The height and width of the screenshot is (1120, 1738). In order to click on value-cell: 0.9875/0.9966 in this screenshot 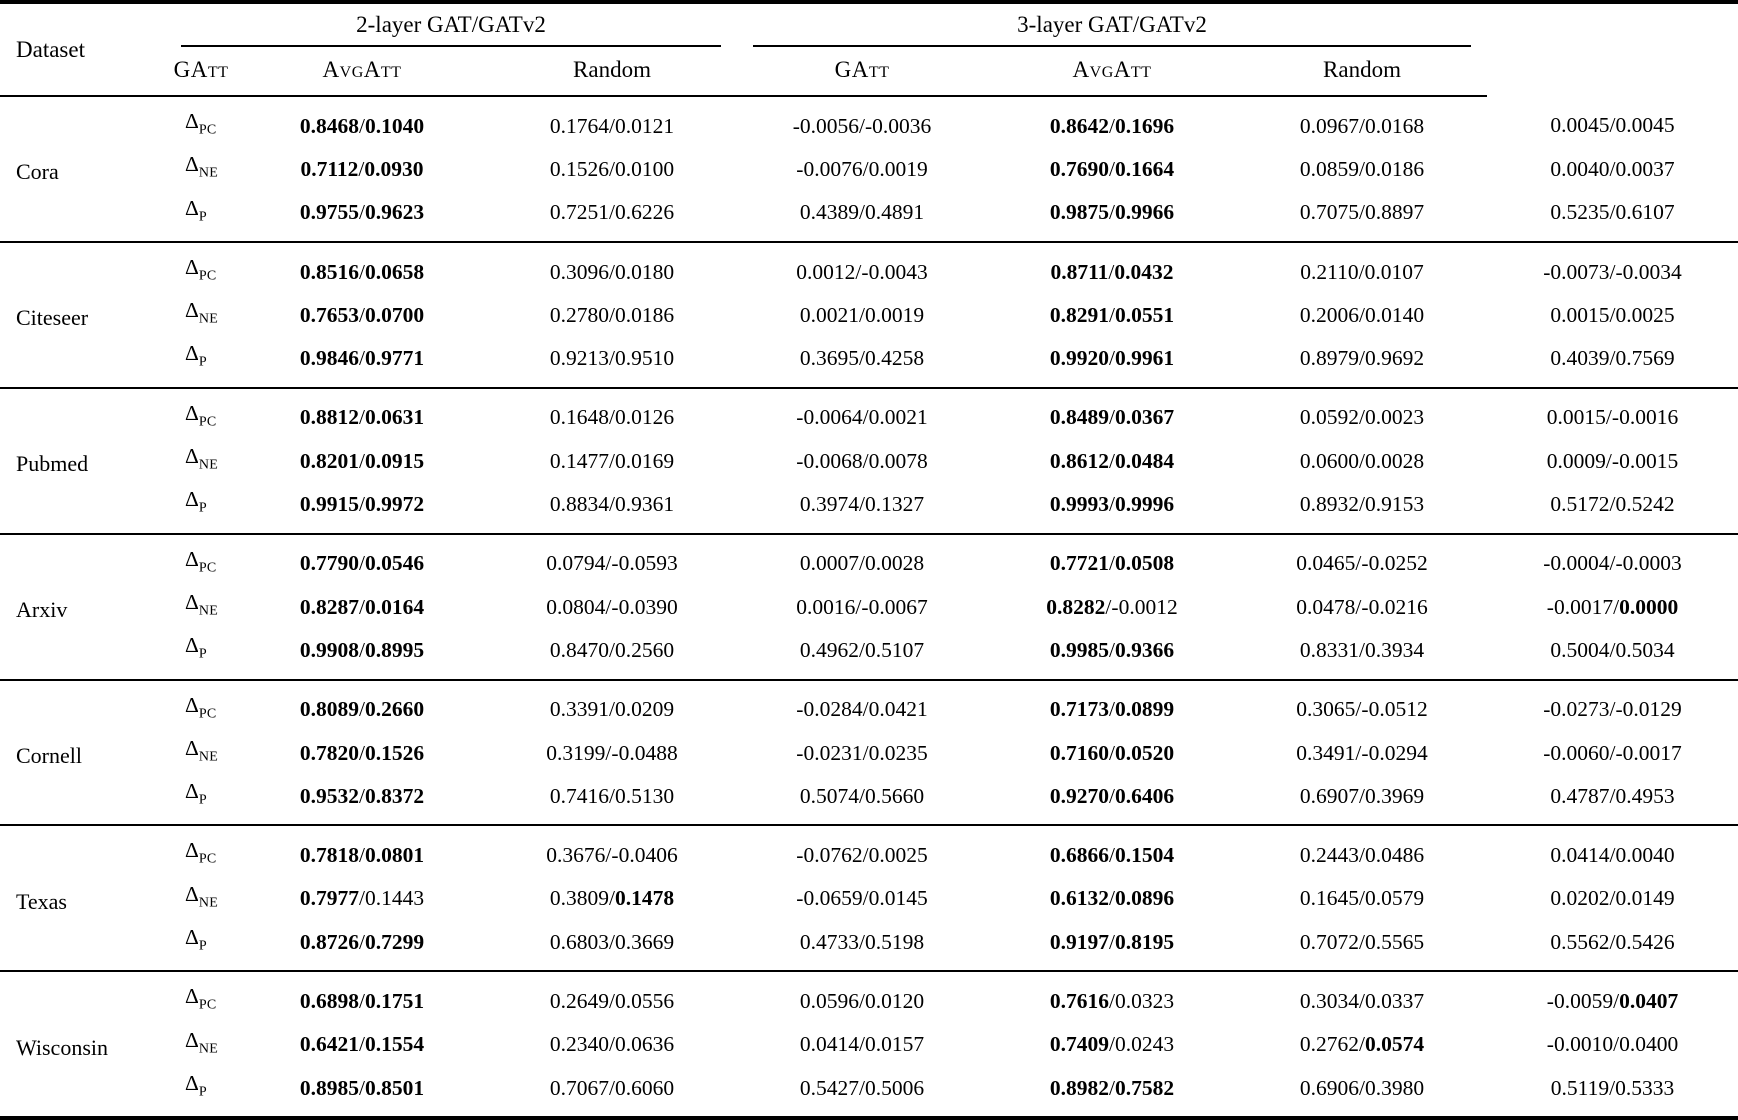, I will do `click(1112, 212)`.